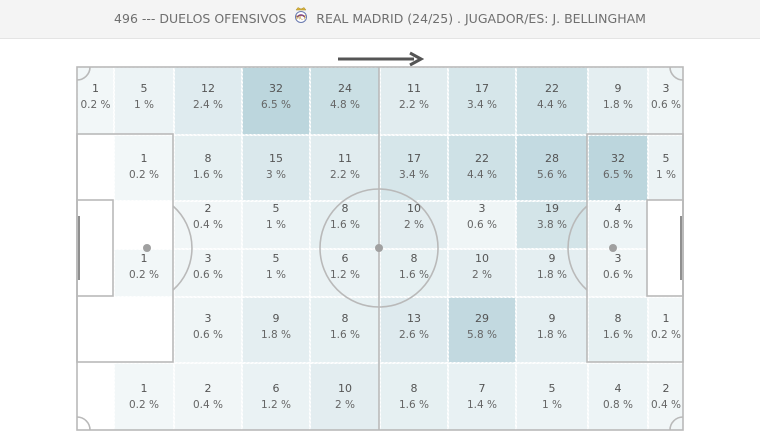 The width and height of the screenshot is (760, 447). I want to click on zone-percent: 4.8 %, so click(344, 105).